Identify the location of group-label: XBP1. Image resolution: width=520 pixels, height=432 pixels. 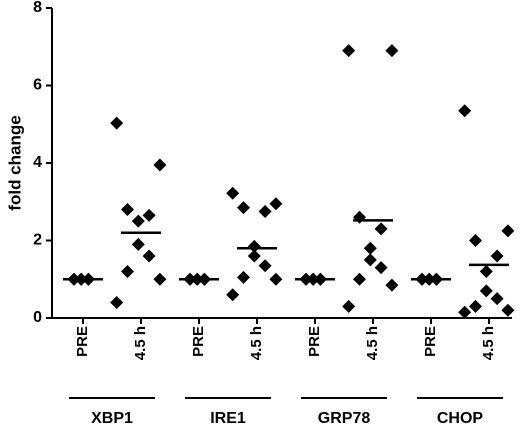
(112, 418).